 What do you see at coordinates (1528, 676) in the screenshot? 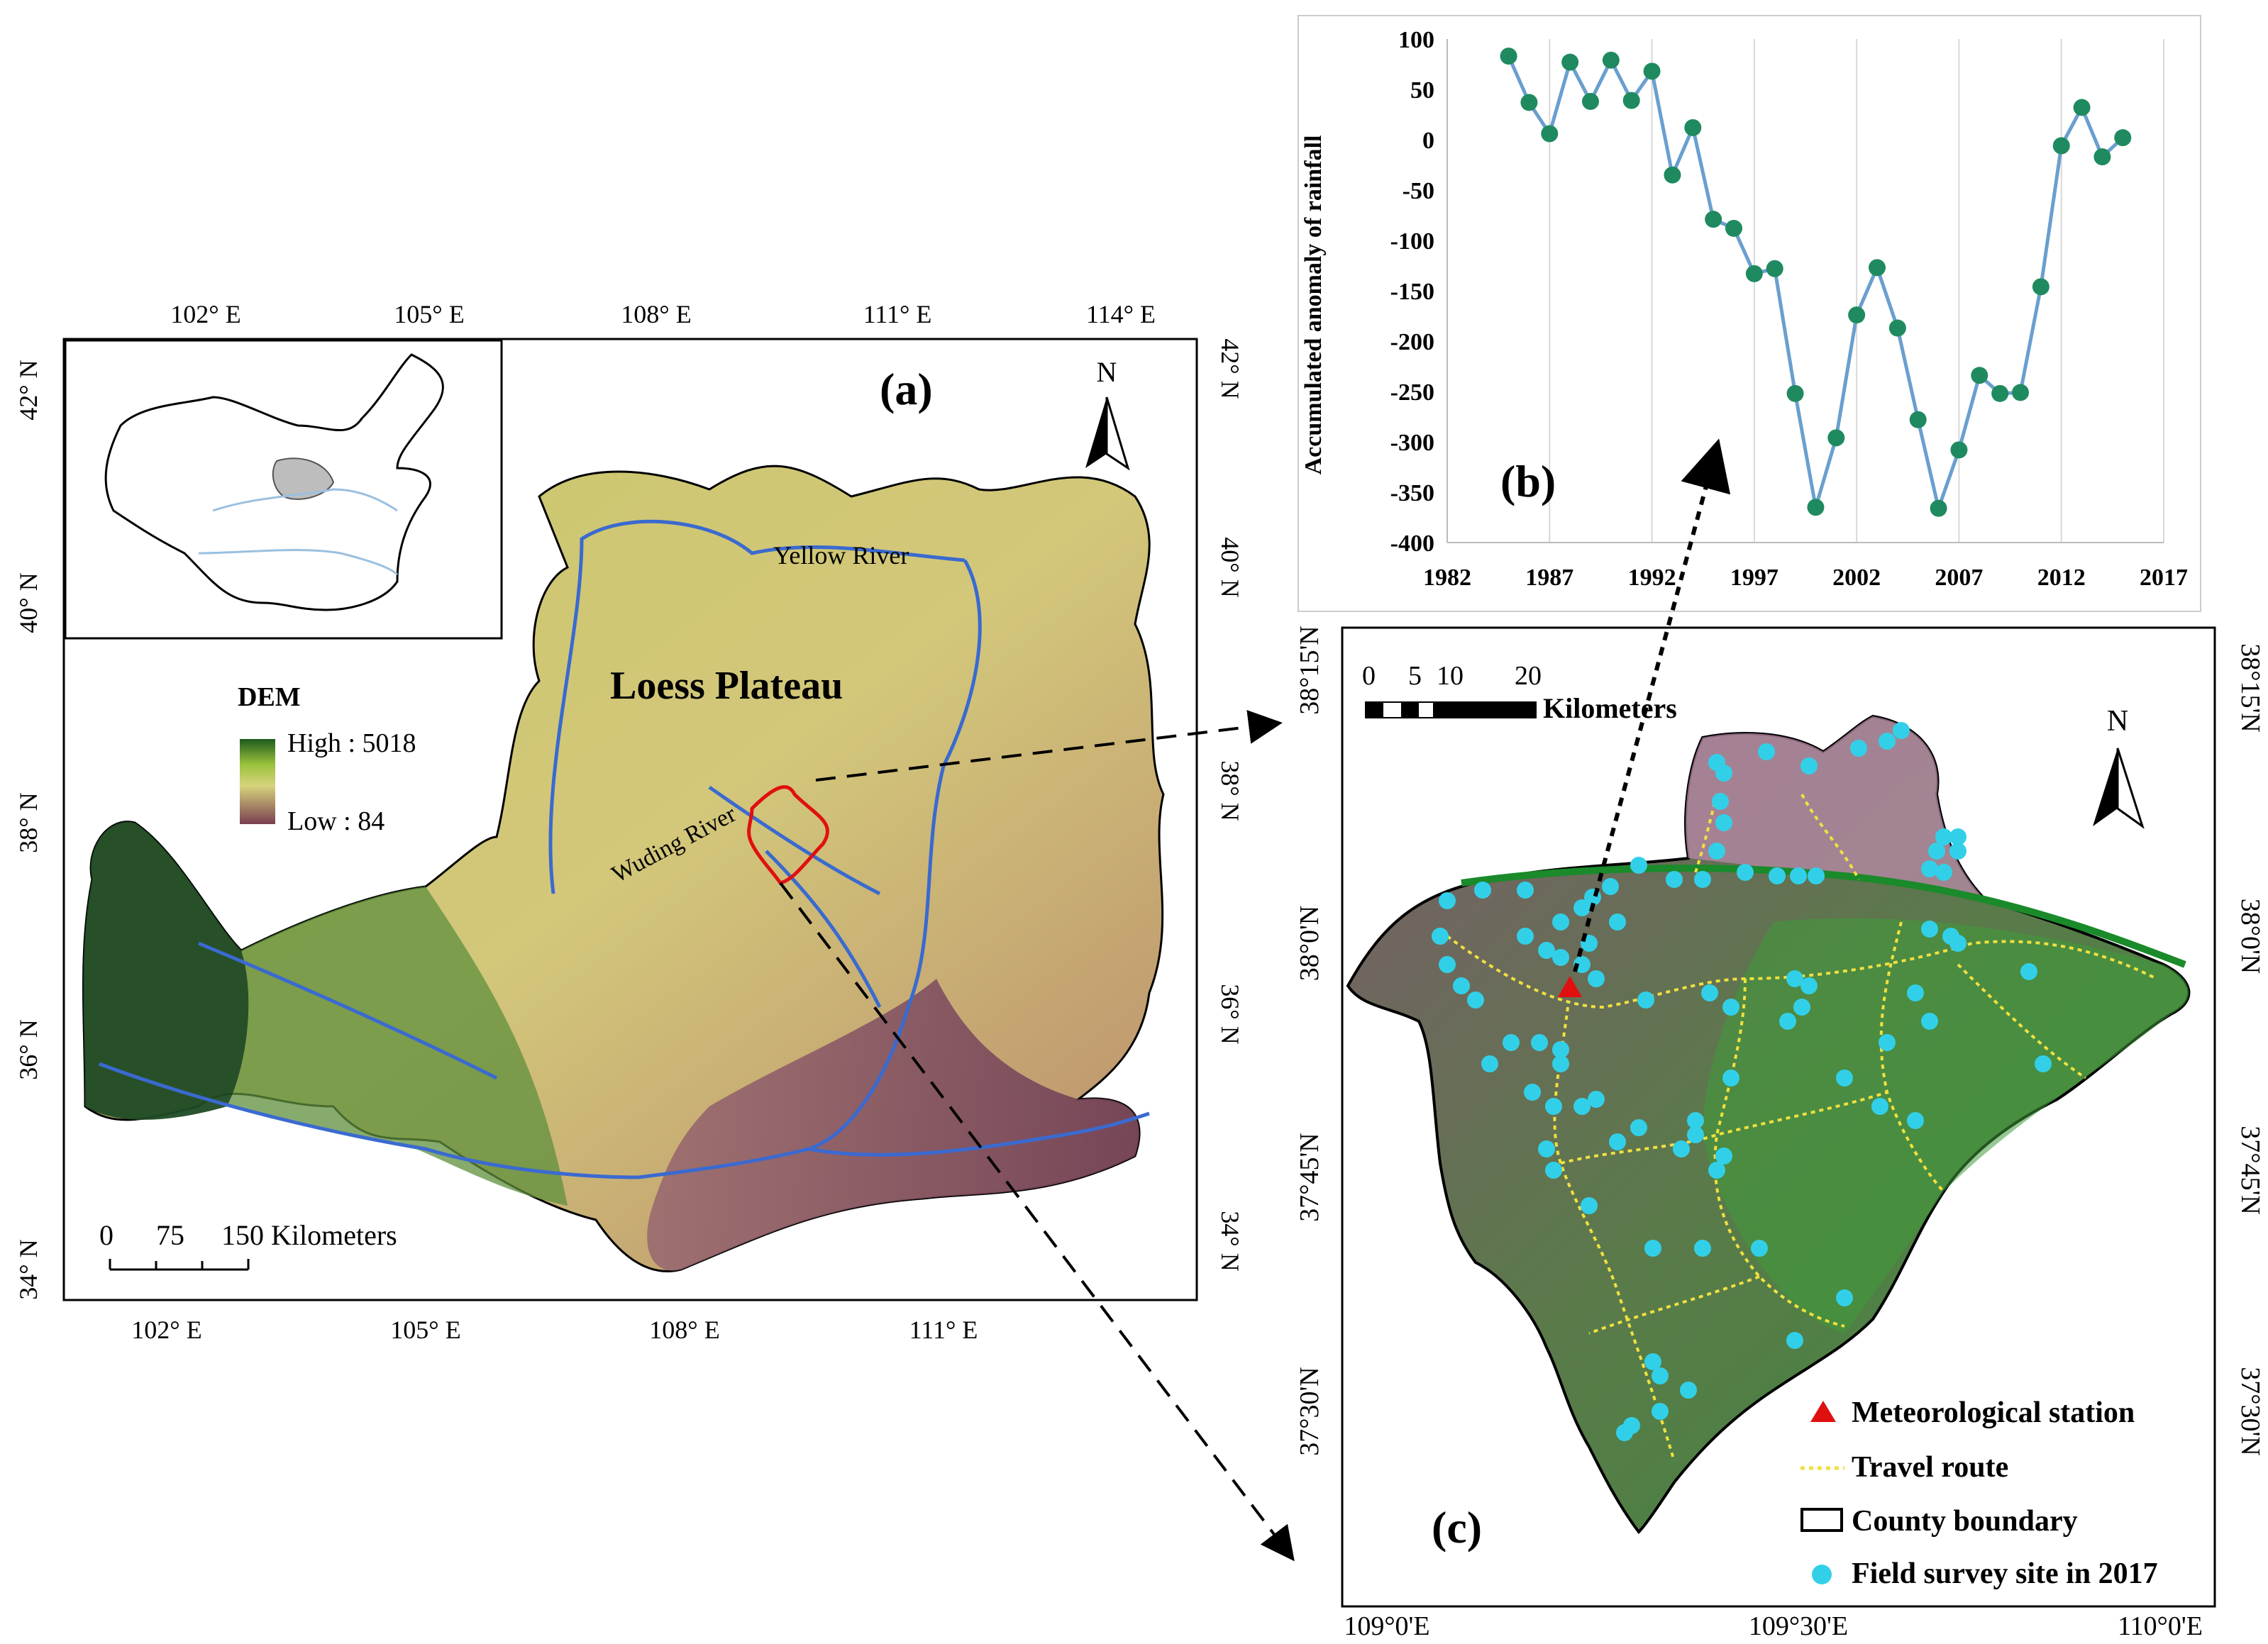
I see `scale-c-tick-20: 20` at bounding box center [1528, 676].